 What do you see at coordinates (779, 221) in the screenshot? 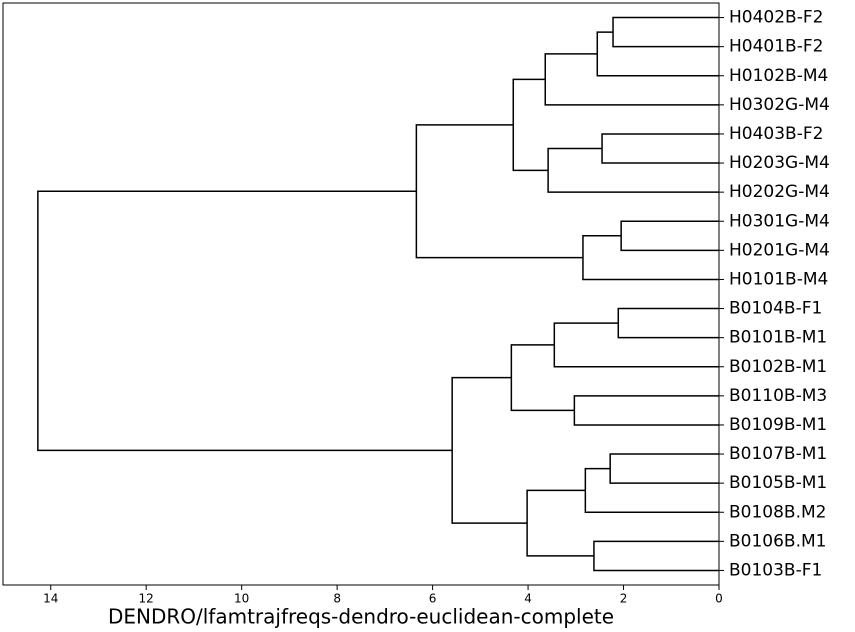
I see `leaf-label: H0301G-M4` at bounding box center [779, 221].